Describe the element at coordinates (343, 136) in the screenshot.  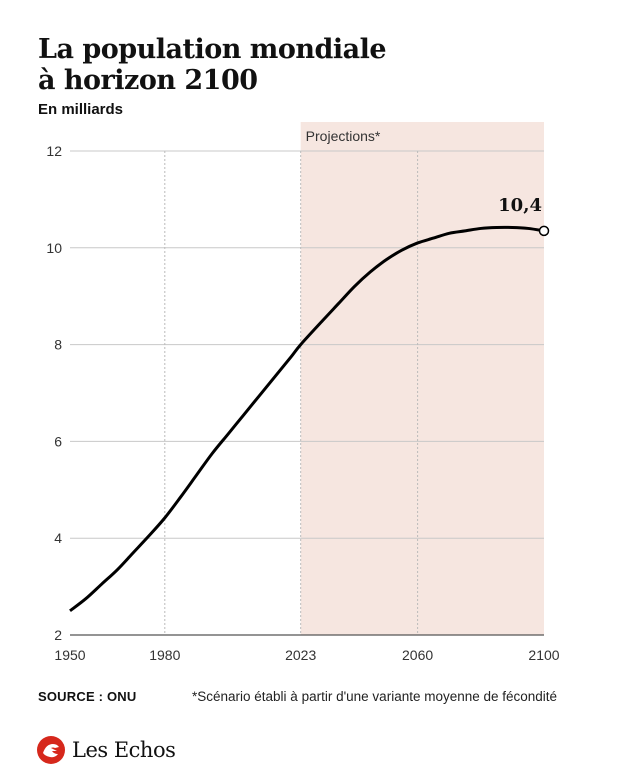
I see `projection-label: Projections*` at that location.